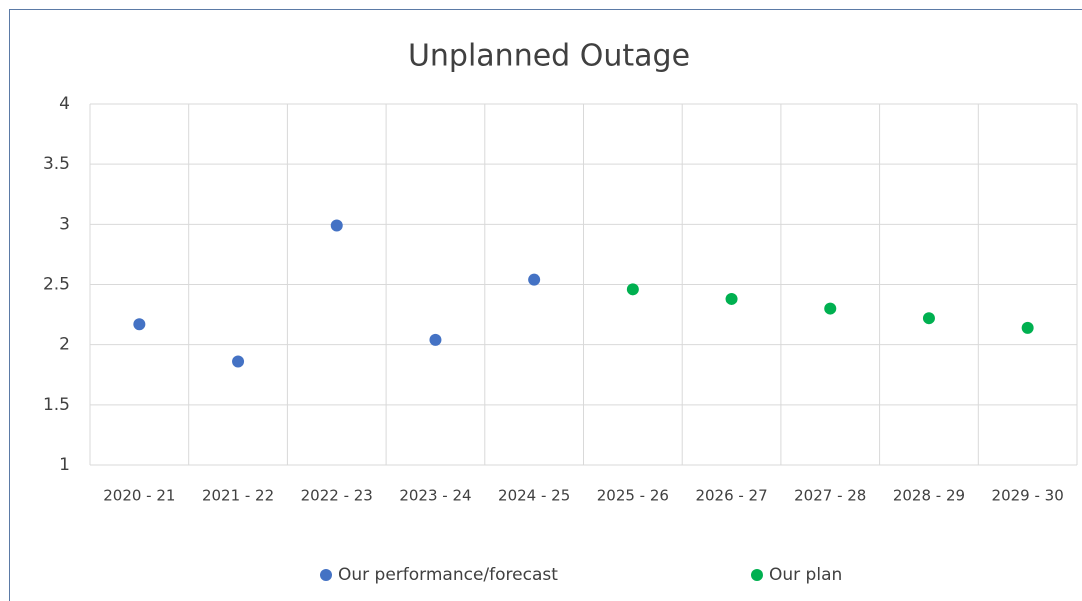 The height and width of the screenshot is (601, 1082). I want to click on x-tick-label: 2022 - 23, so click(337, 496).